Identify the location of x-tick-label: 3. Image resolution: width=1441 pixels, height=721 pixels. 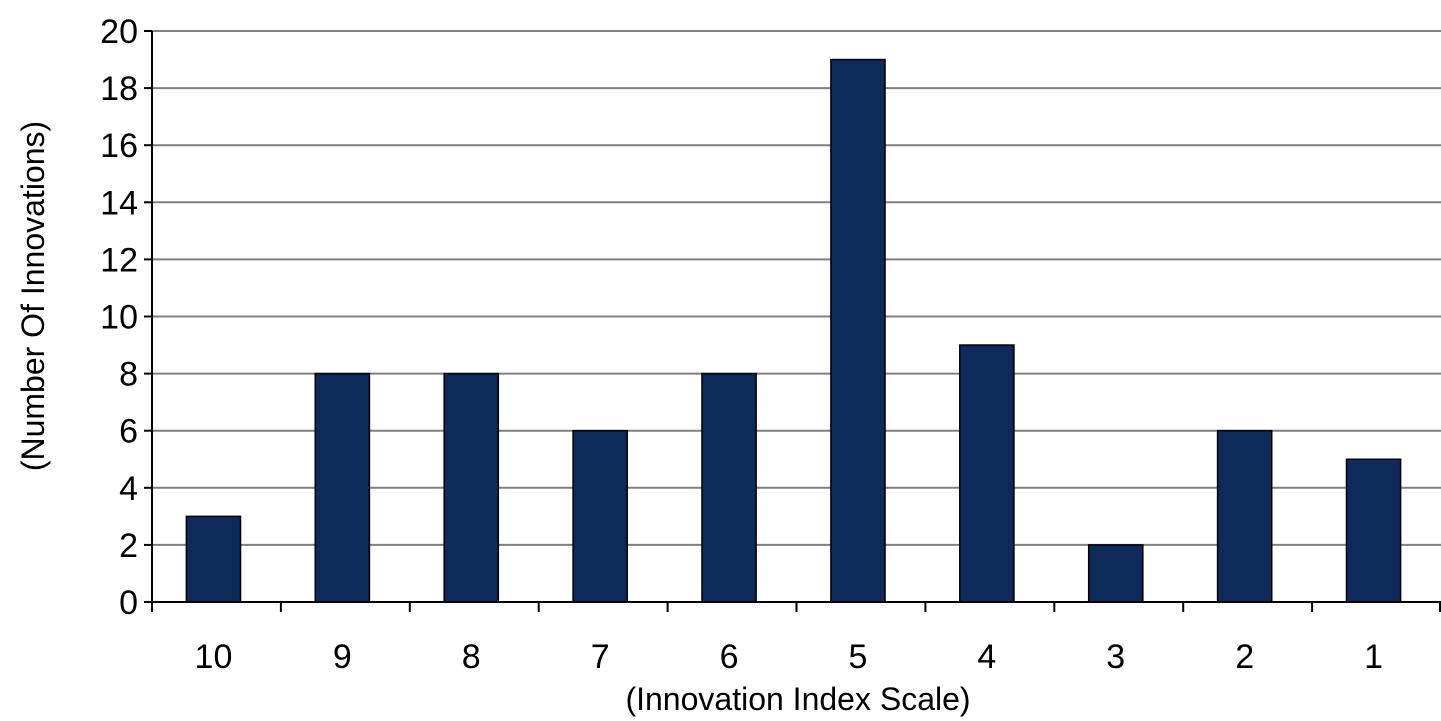
(1115, 657).